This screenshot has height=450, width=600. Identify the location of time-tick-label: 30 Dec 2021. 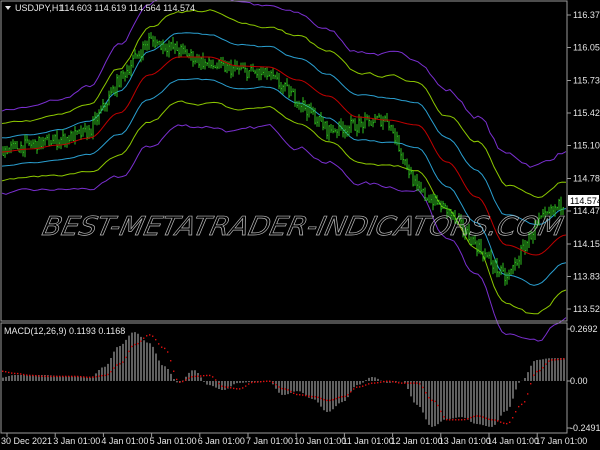
(26, 441).